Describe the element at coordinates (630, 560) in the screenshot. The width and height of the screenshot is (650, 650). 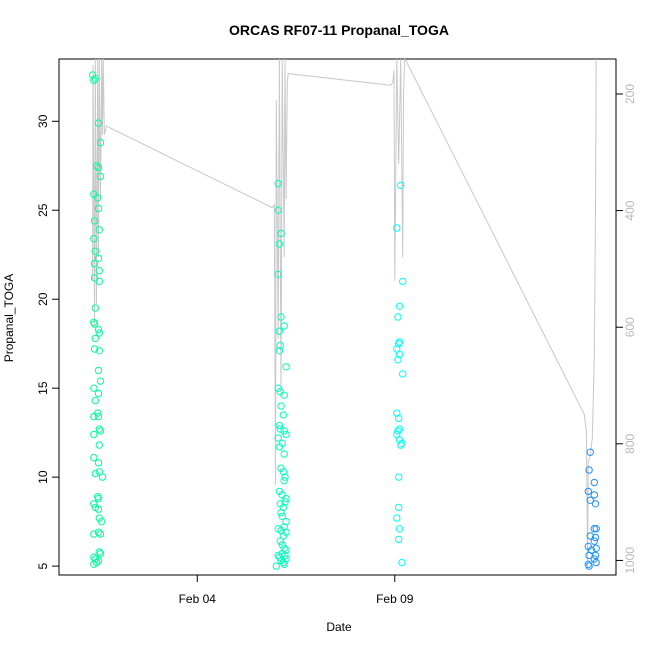
I see `y-right-tick-label: 1000` at that location.